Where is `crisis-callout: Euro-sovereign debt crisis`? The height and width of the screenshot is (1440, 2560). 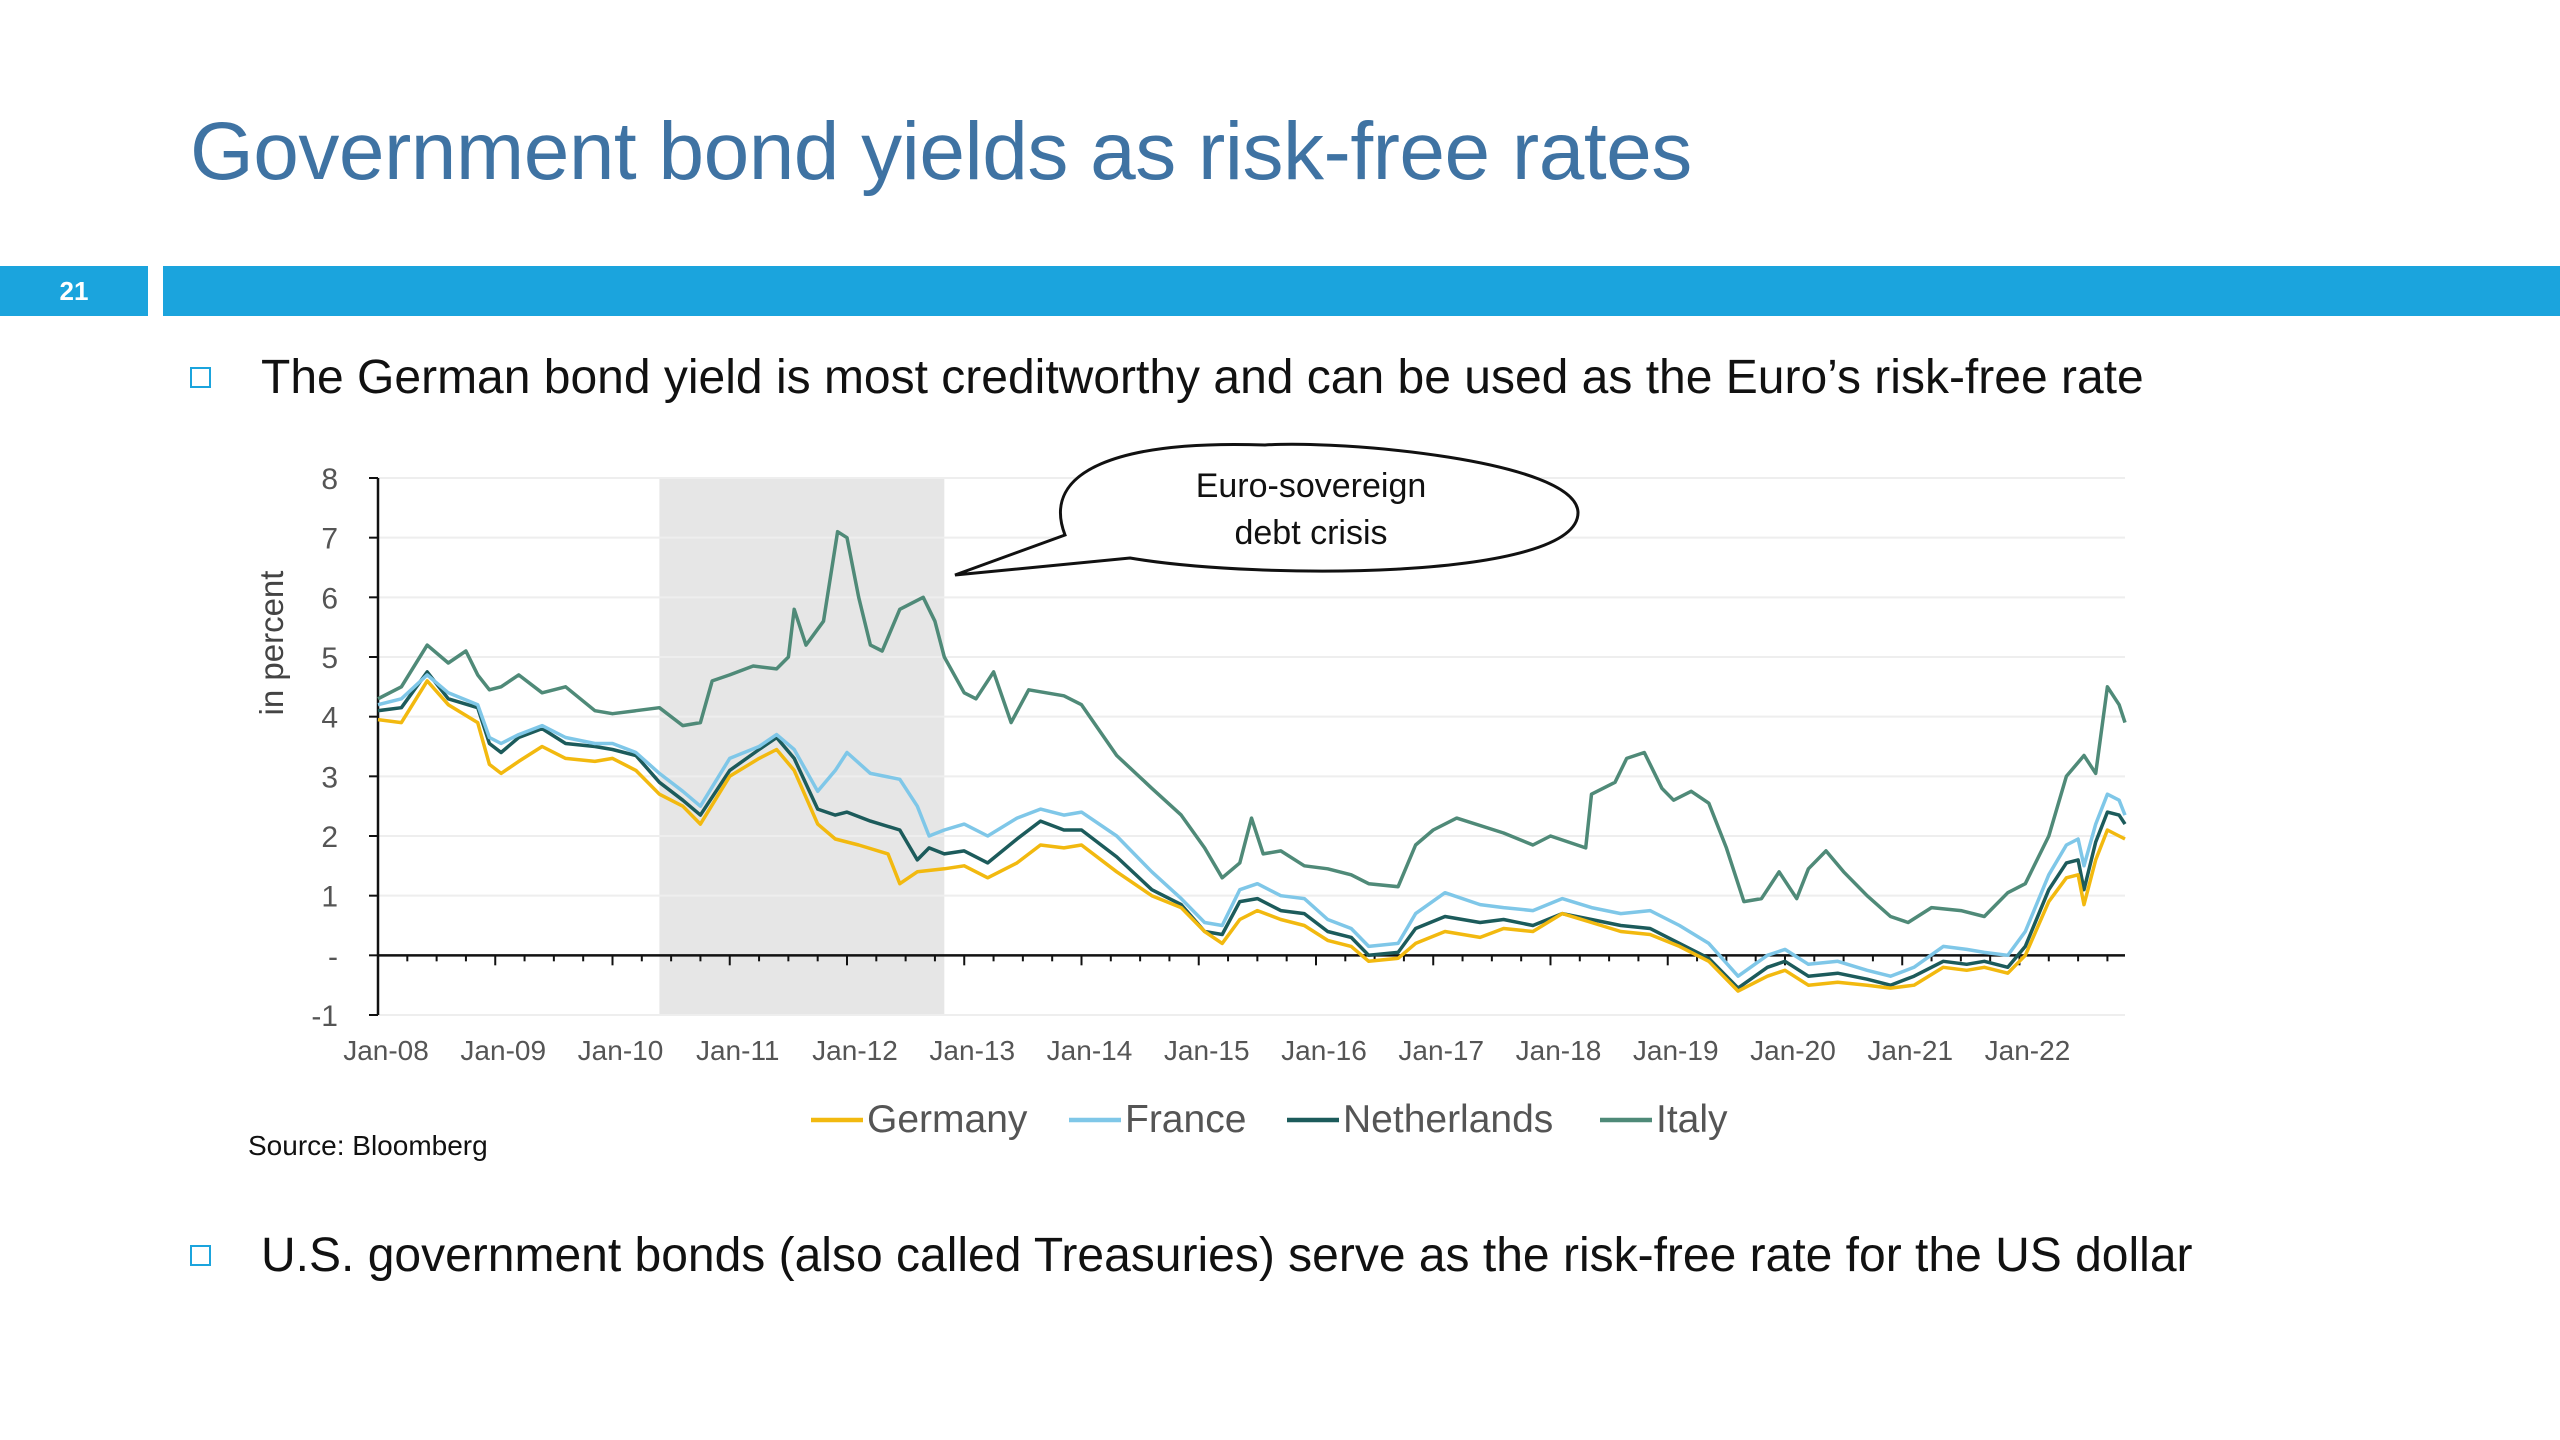
crisis-callout: Euro-sovereign debt crisis is located at coordinates (1267, 509).